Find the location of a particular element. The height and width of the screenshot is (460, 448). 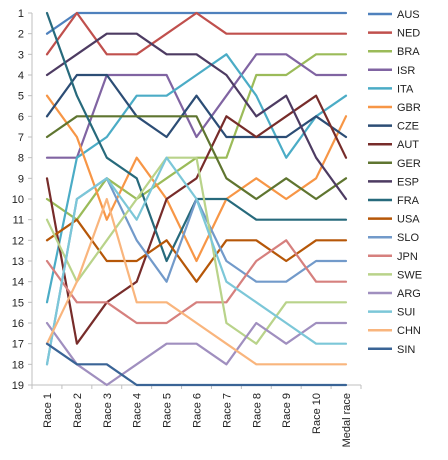

series-line-arg is located at coordinates (196, 354).